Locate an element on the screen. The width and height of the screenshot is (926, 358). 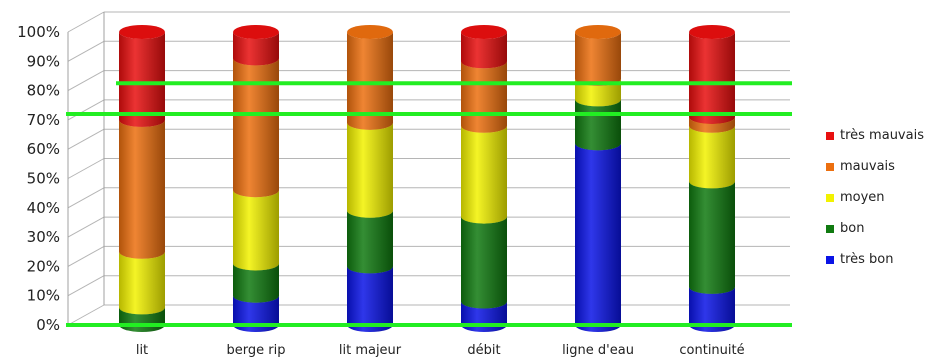
legend-label: très mauvais is located at coordinates (882, 135).